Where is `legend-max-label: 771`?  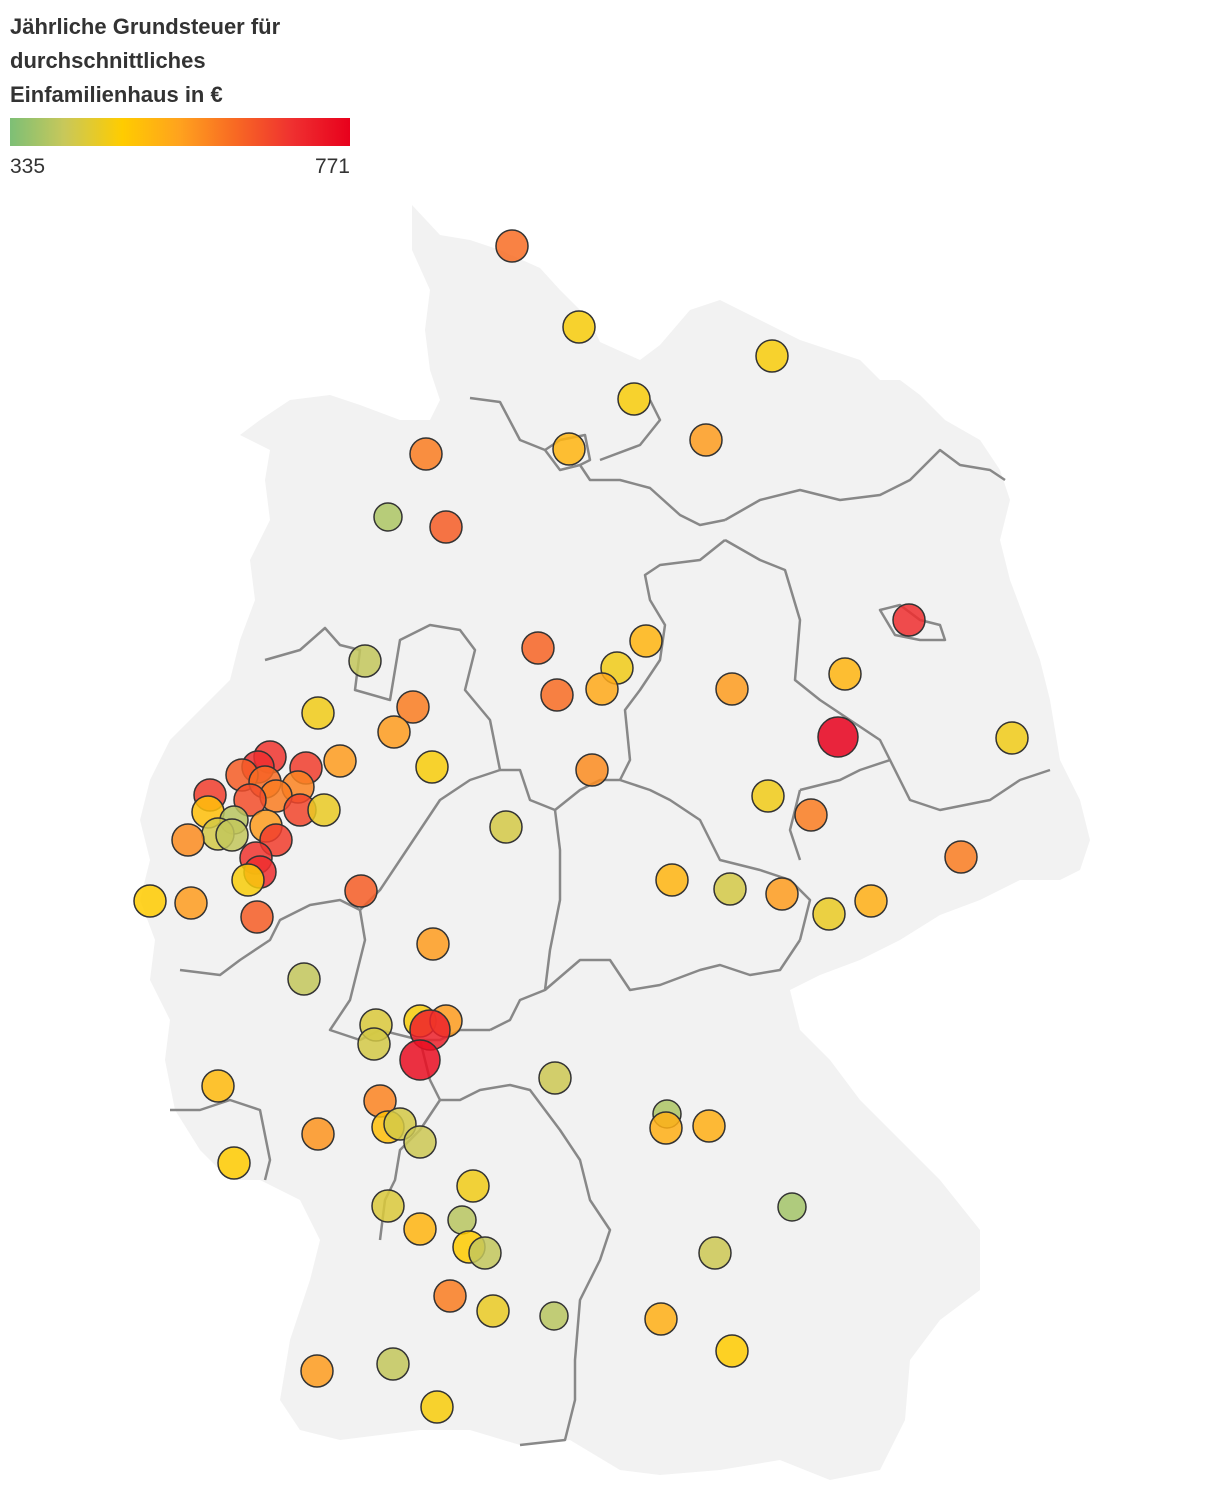 legend-max-label: 771 is located at coordinates (332, 166).